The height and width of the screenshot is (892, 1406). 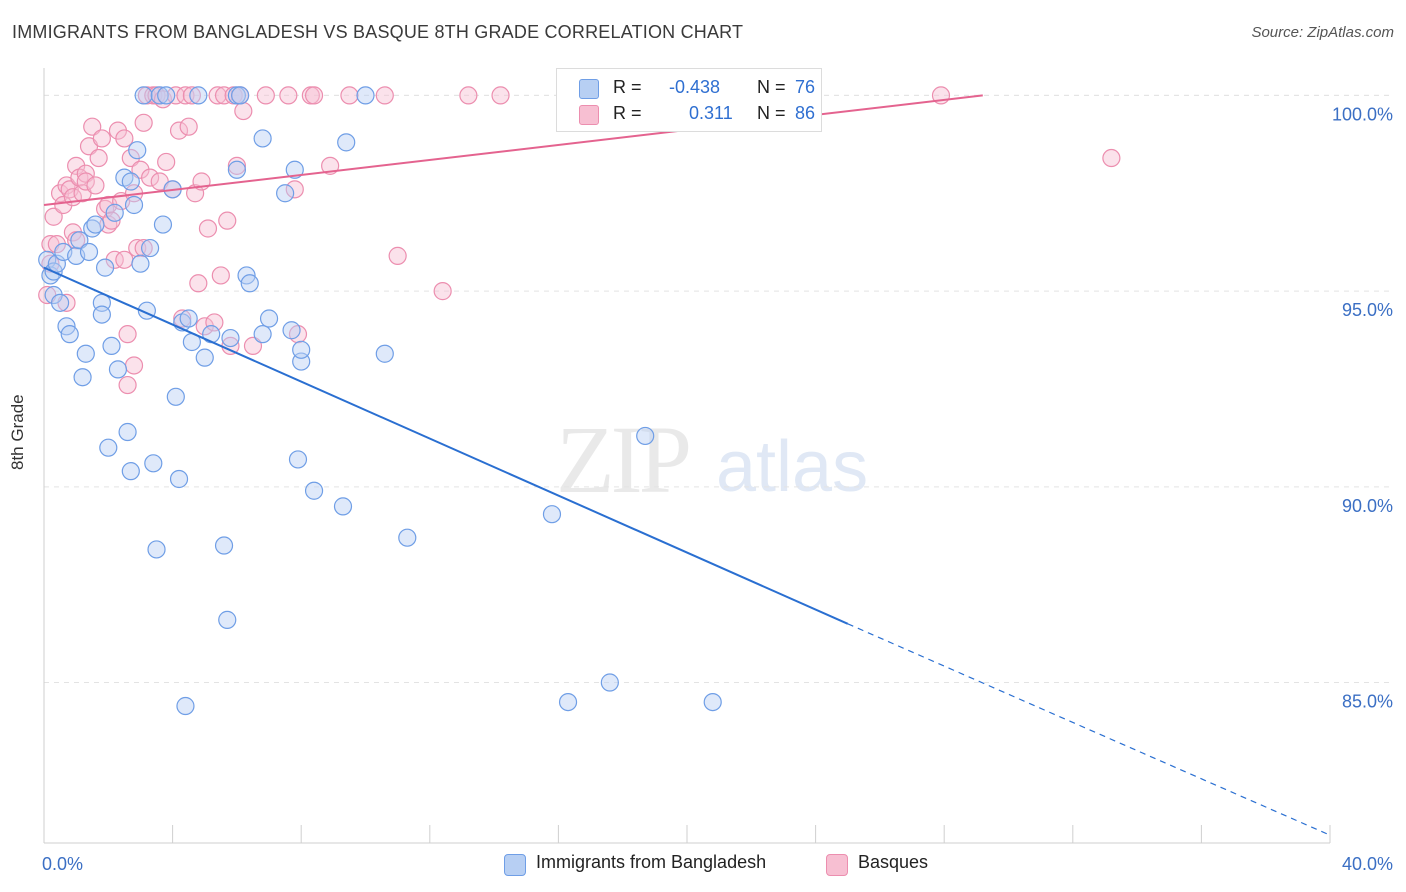 What do you see at coordinates (1367, 310) in the screenshot?
I see `y-tick-label: 95.0%` at bounding box center [1367, 310].